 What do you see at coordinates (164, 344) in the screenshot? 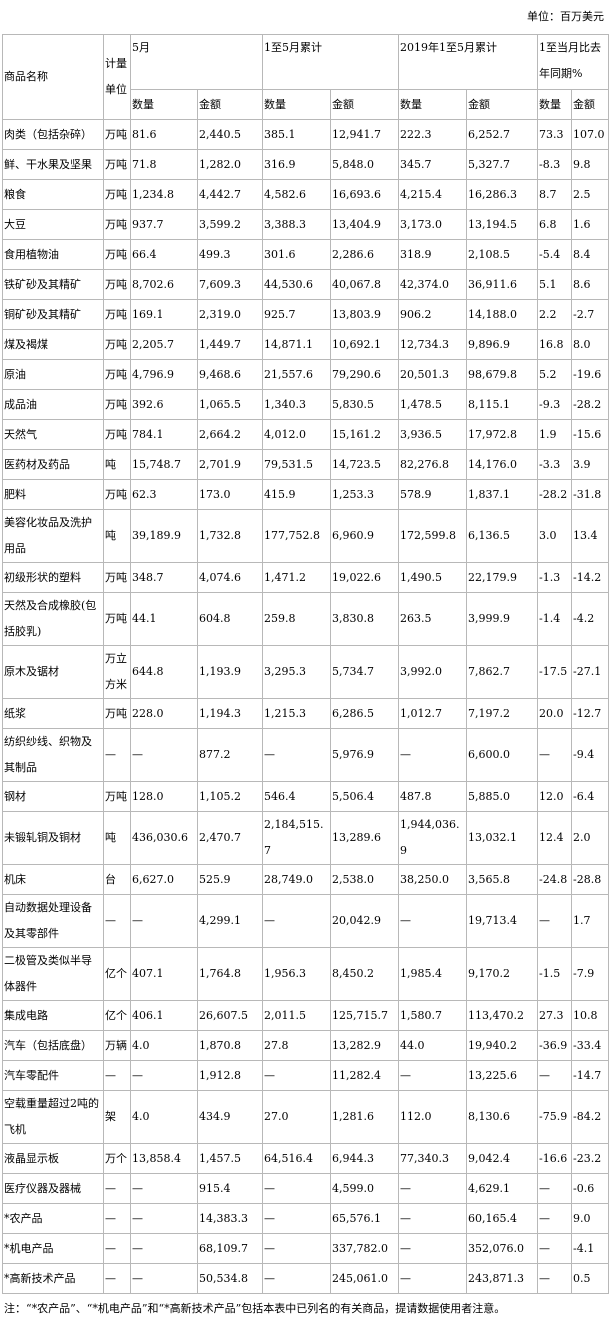
I see `table-cell: 2,205.7` at bounding box center [164, 344].